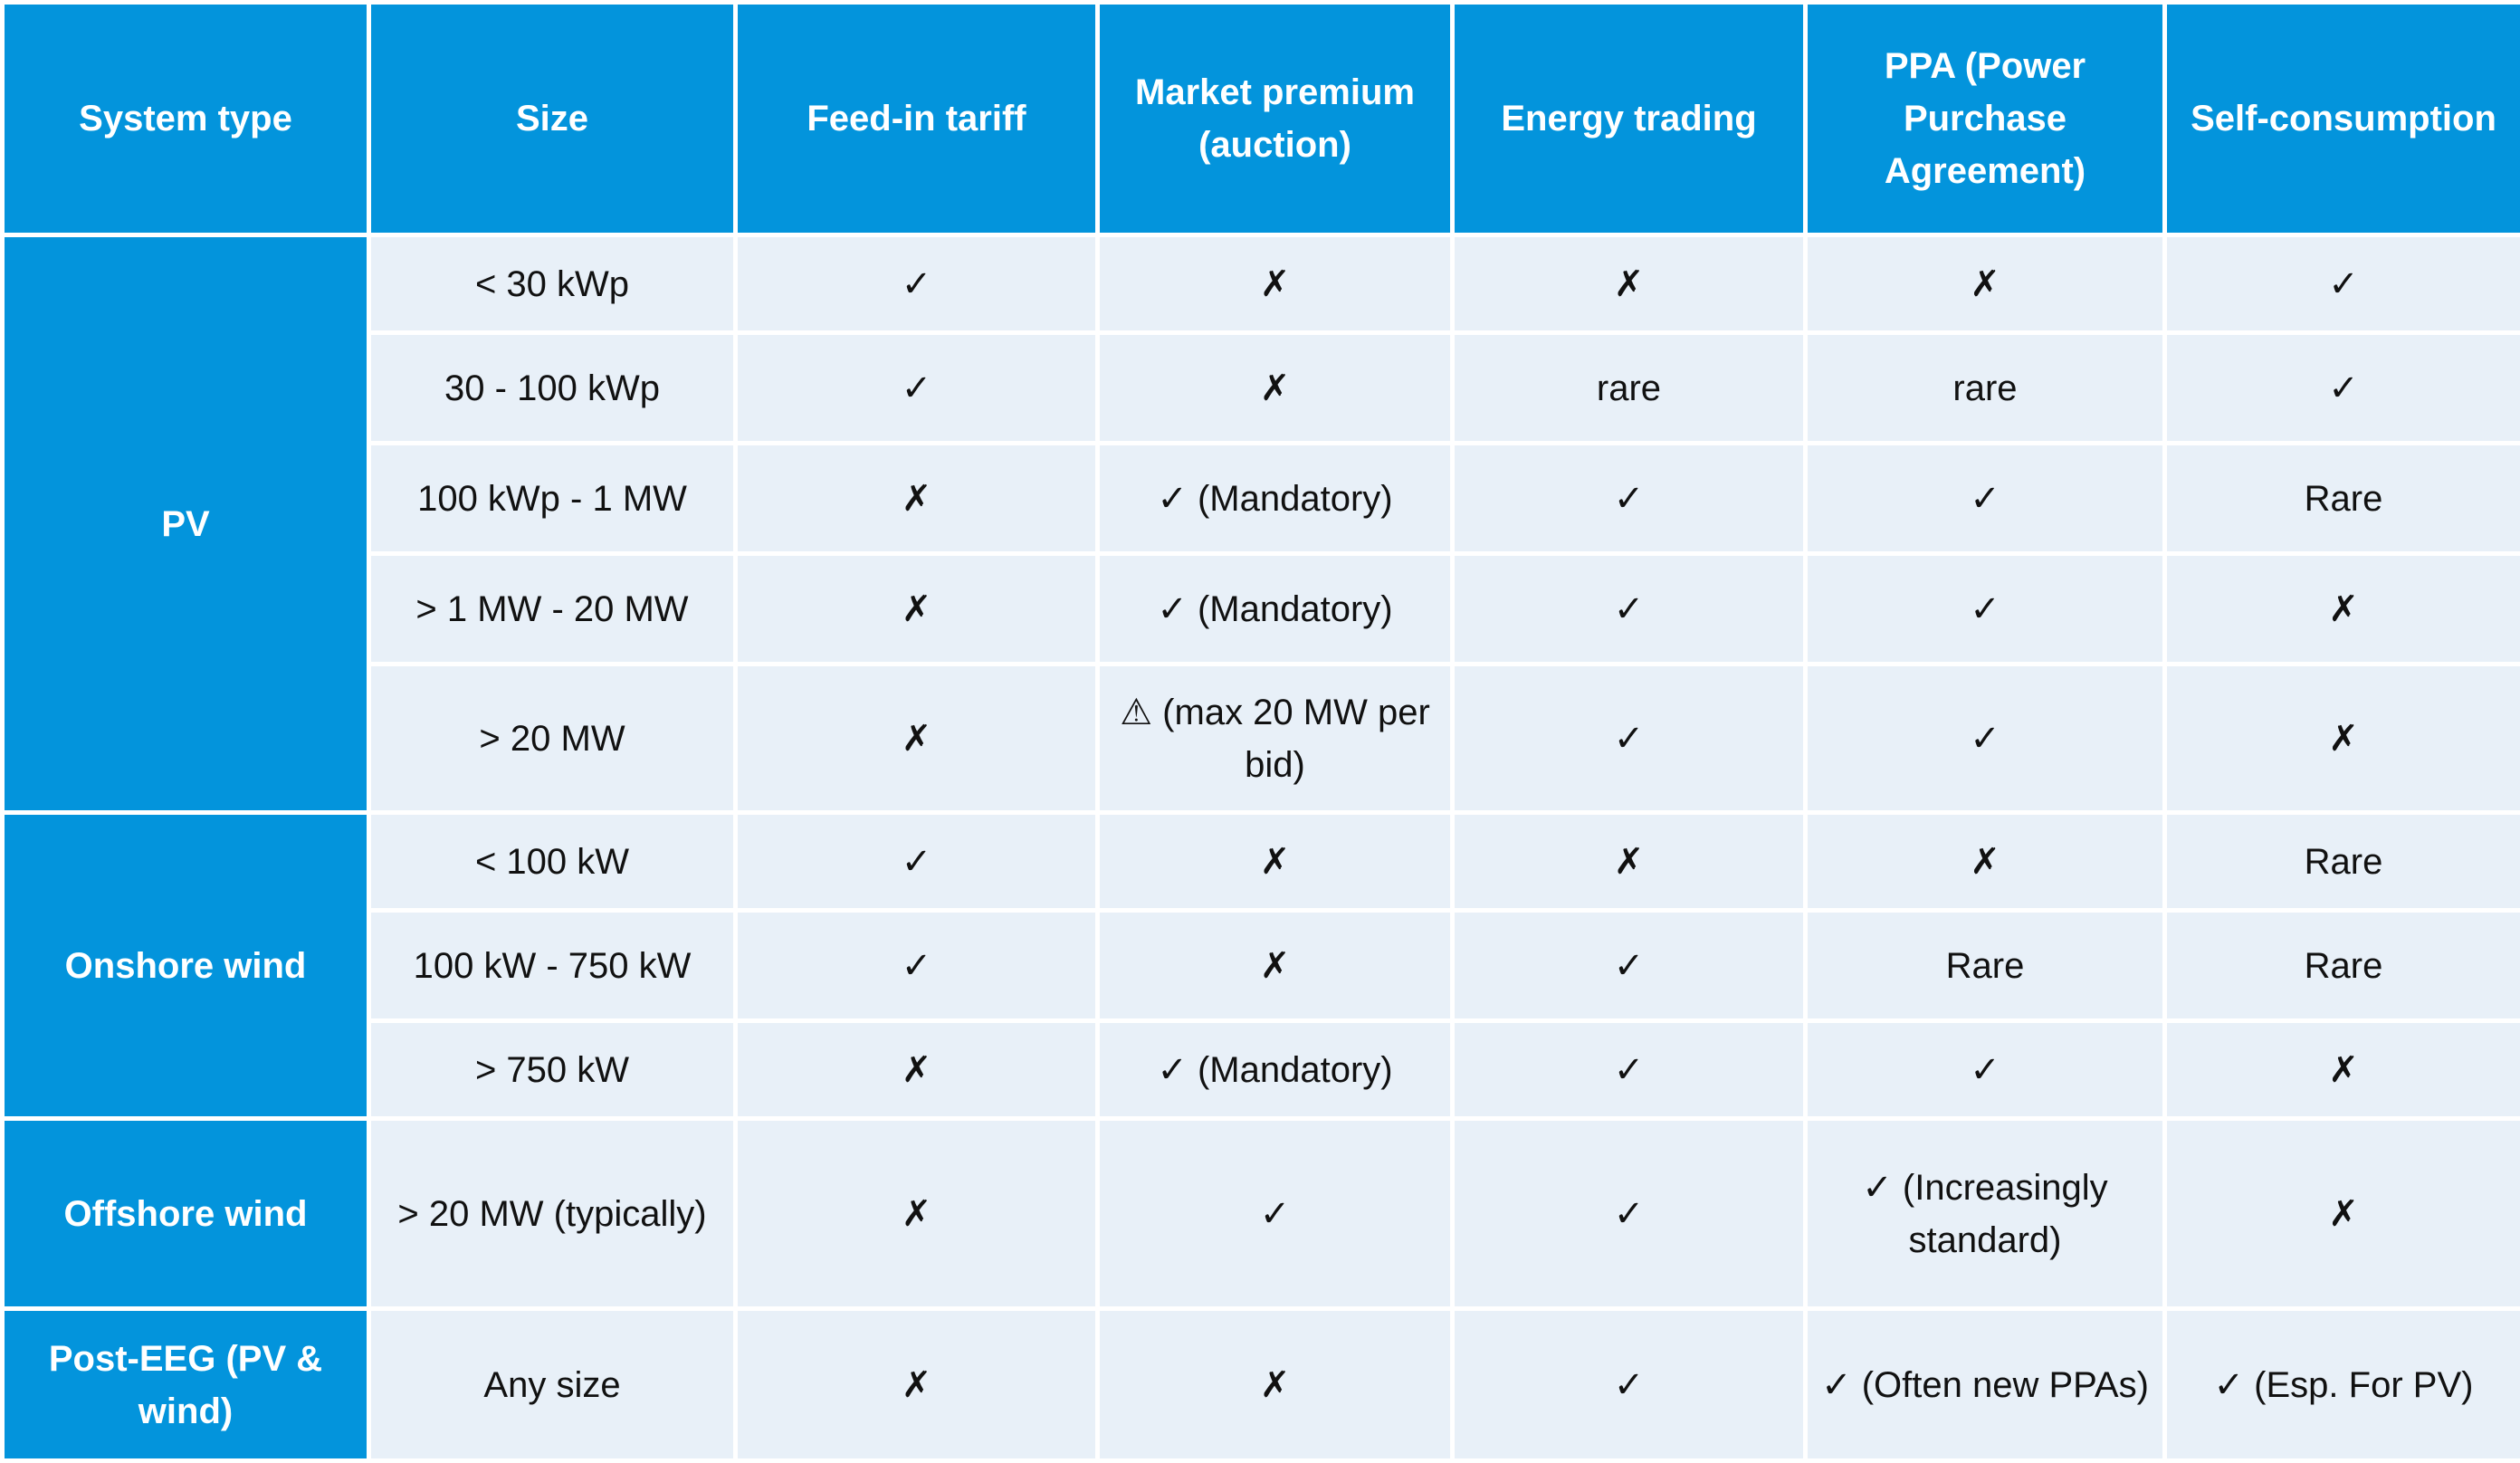 The width and height of the screenshot is (2520, 1463). What do you see at coordinates (1985, 1214) in the screenshot?
I see `option-cell: ✓ (Increasingly standard)` at bounding box center [1985, 1214].